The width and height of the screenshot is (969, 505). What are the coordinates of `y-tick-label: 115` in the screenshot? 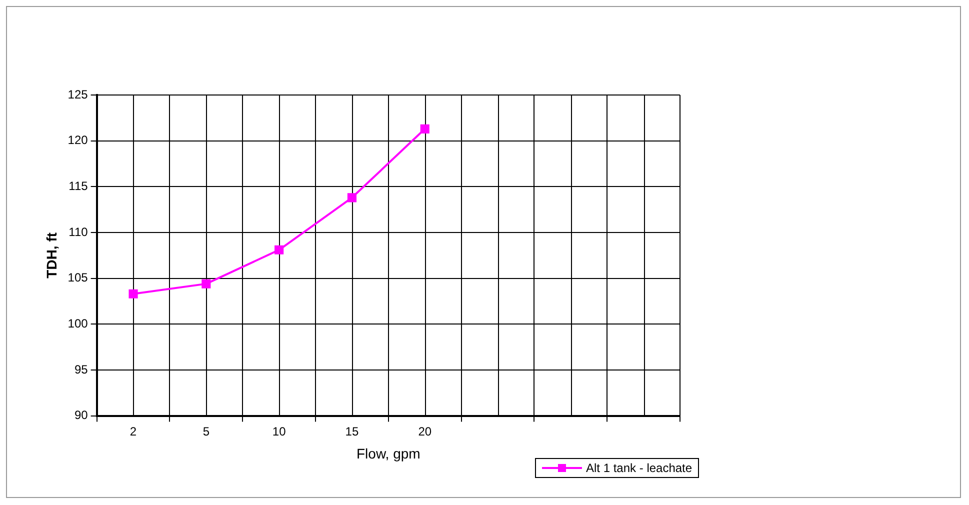 It's located at (78, 185).